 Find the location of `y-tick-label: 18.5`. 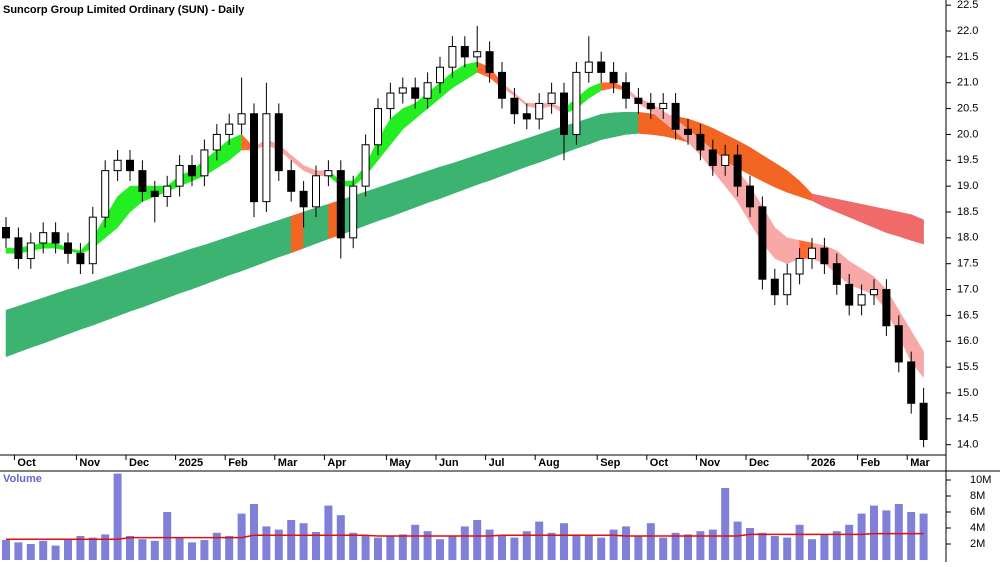

y-tick-label: 18.5 is located at coordinates (967, 212).